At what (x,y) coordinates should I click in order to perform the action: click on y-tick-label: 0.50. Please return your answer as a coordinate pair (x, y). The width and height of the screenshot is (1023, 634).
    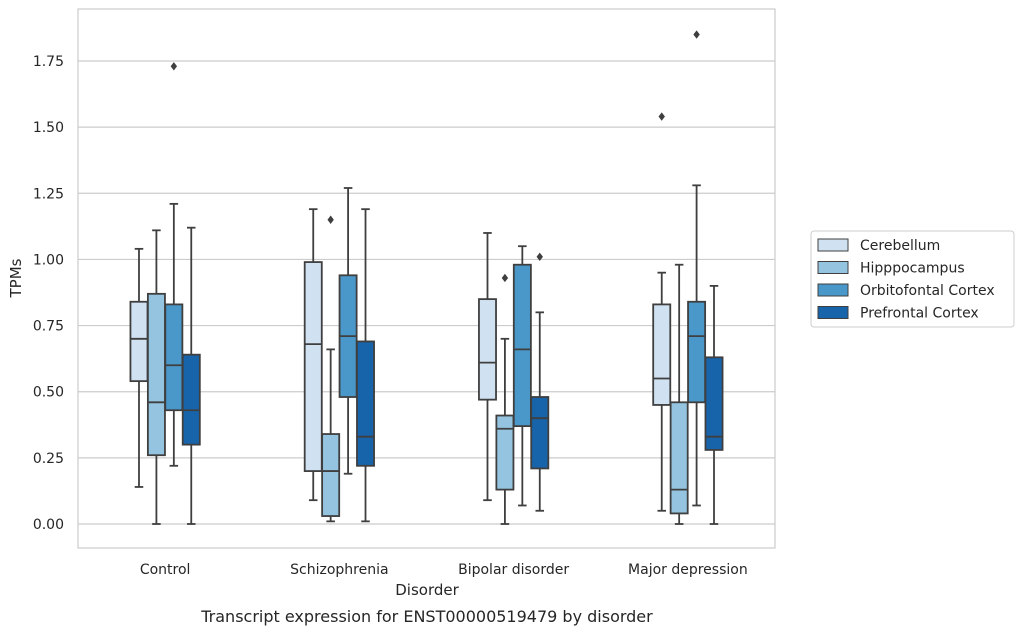
    Looking at the image, I should click on (48, 393).